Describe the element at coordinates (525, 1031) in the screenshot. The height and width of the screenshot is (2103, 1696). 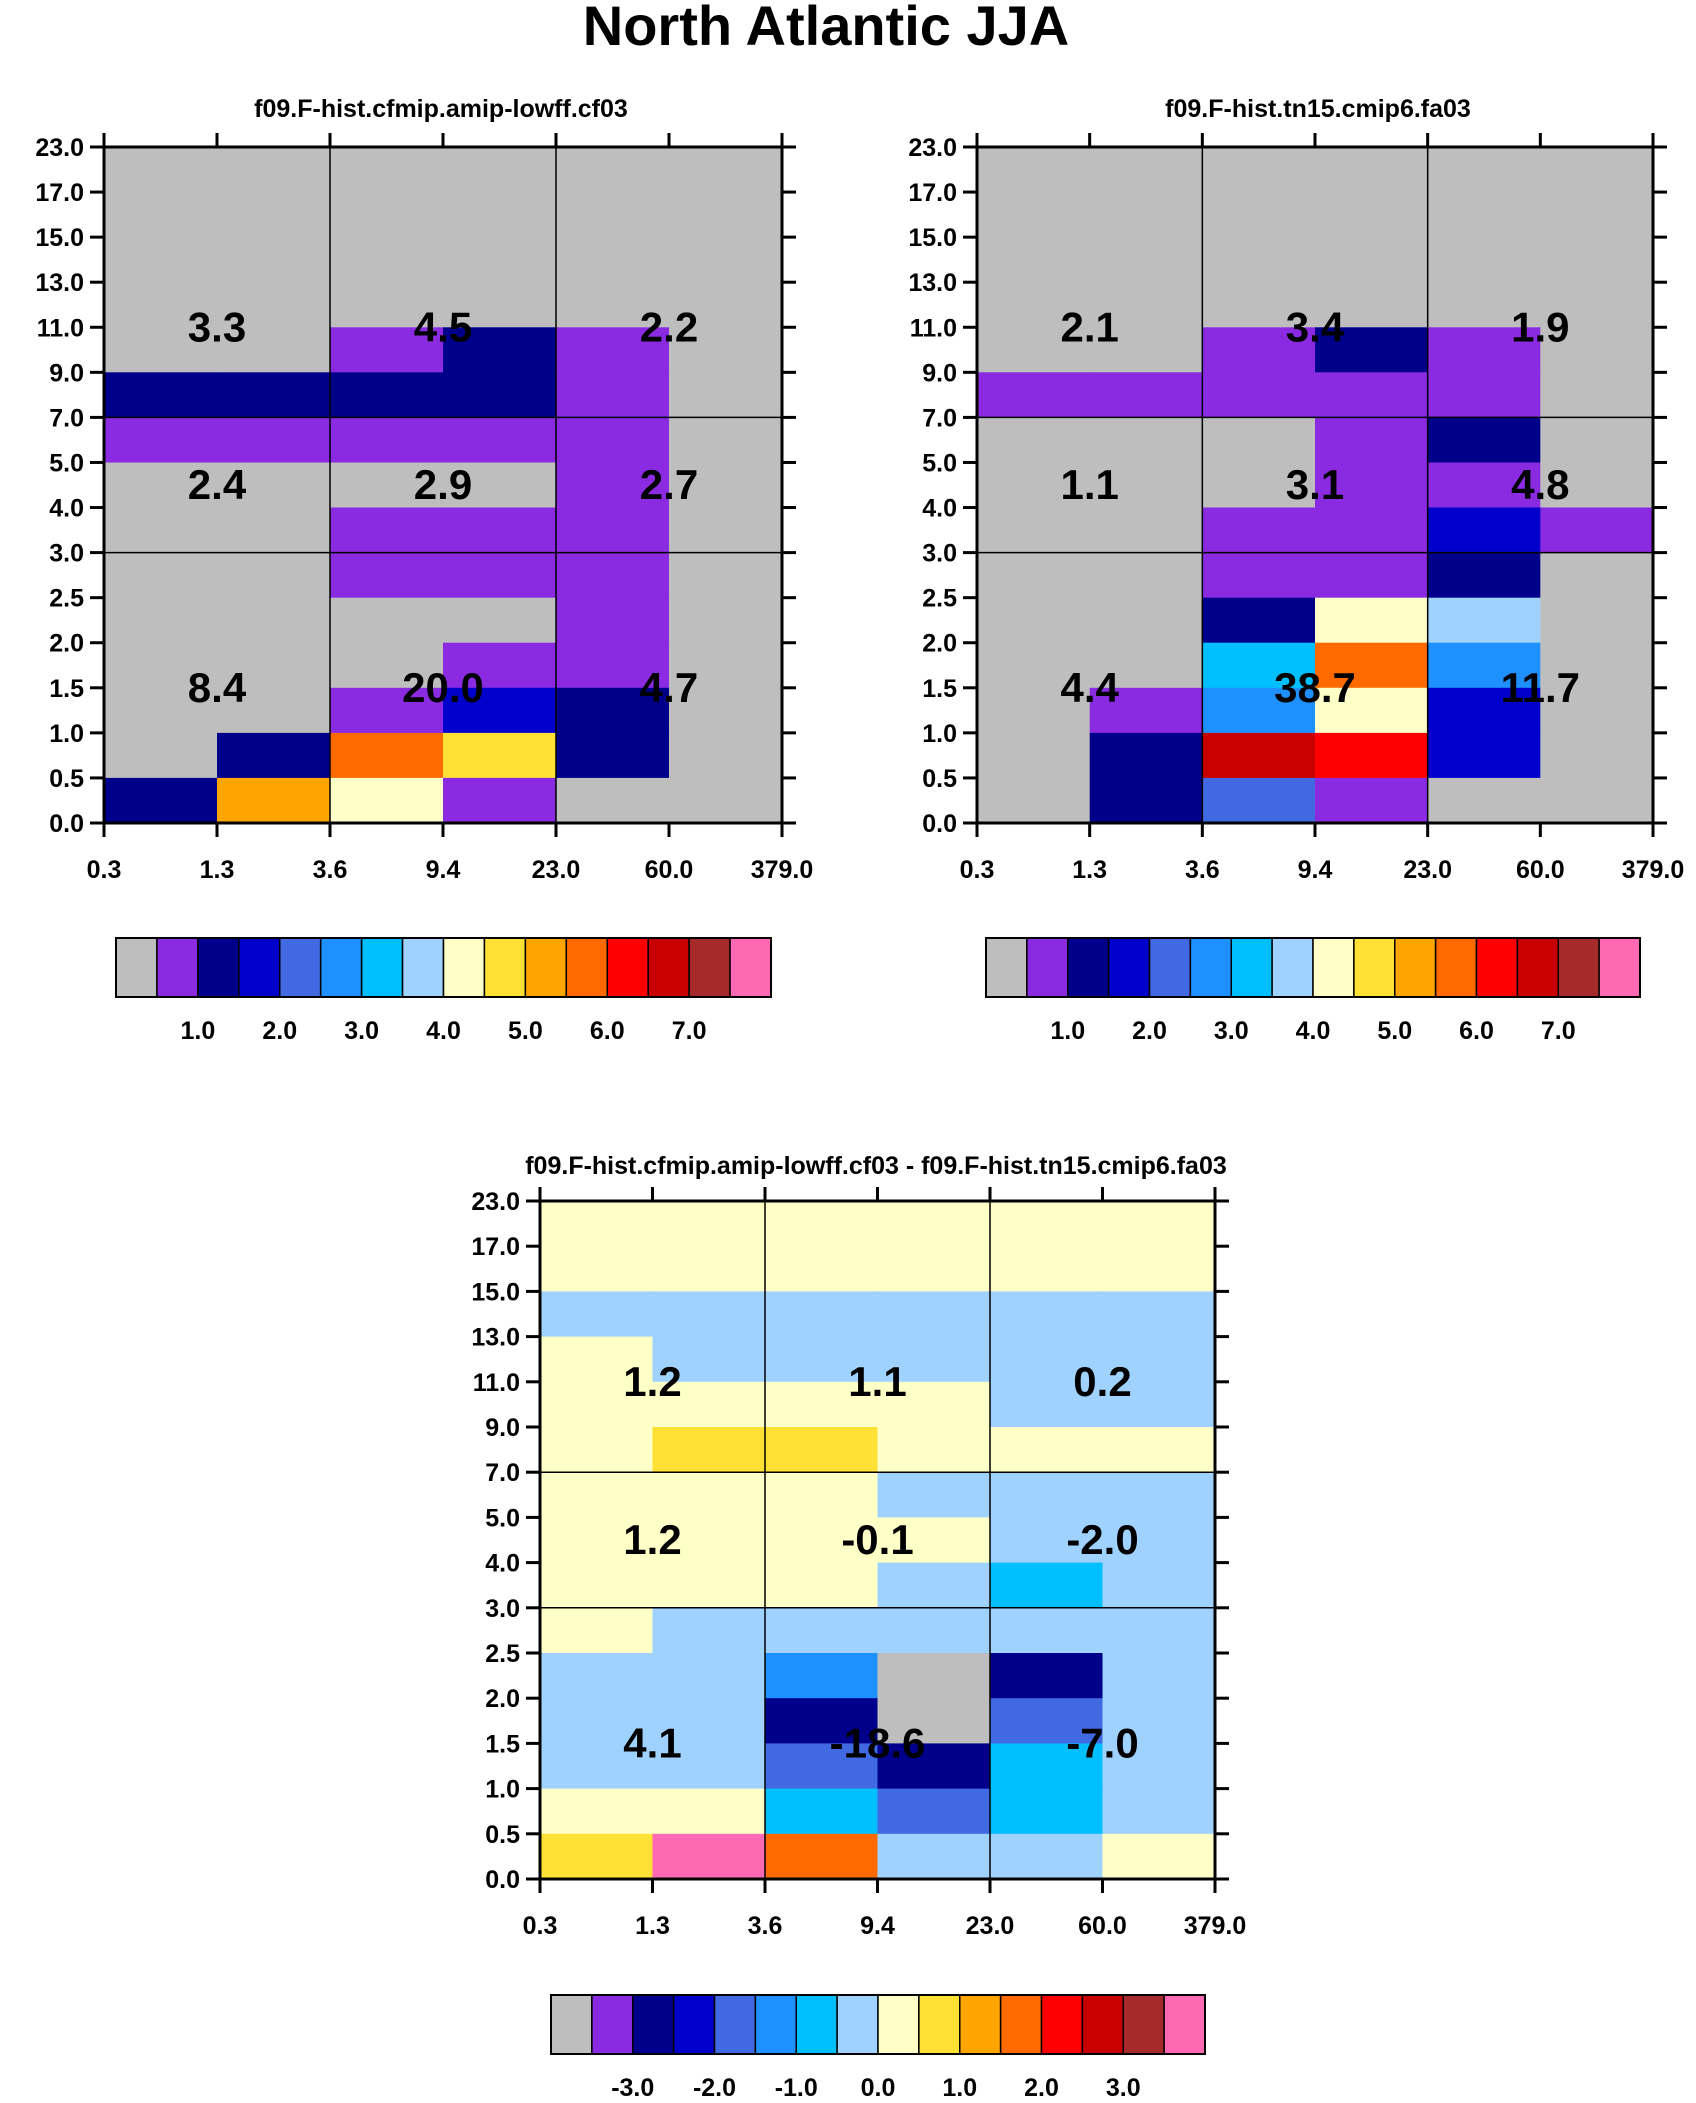
I see `colorbar-label: 5.0` at that location.